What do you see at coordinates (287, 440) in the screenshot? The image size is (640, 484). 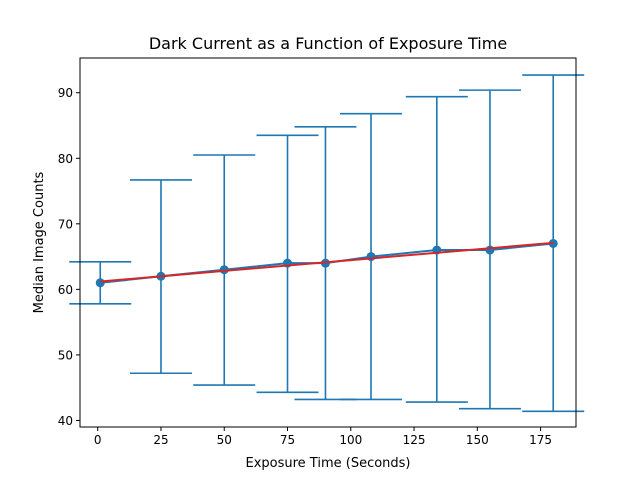 I see `x-tick-label: 75` at bounding box center [287, 440].